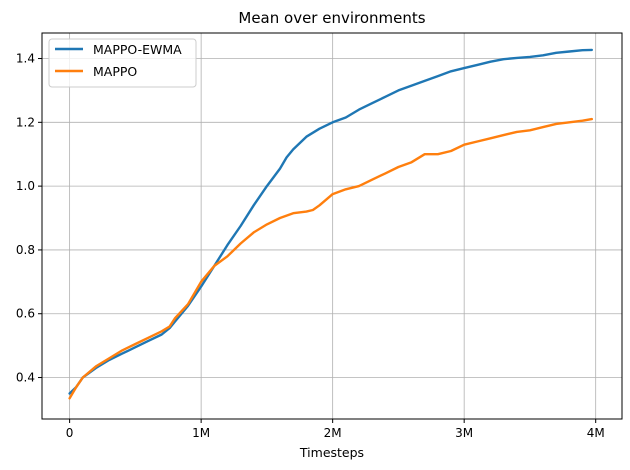 This screenshot has width=630, height=470. Describe the element at coordinates (201, 433) in the screenshot. I see `x-tick-label: 1M` at that location.